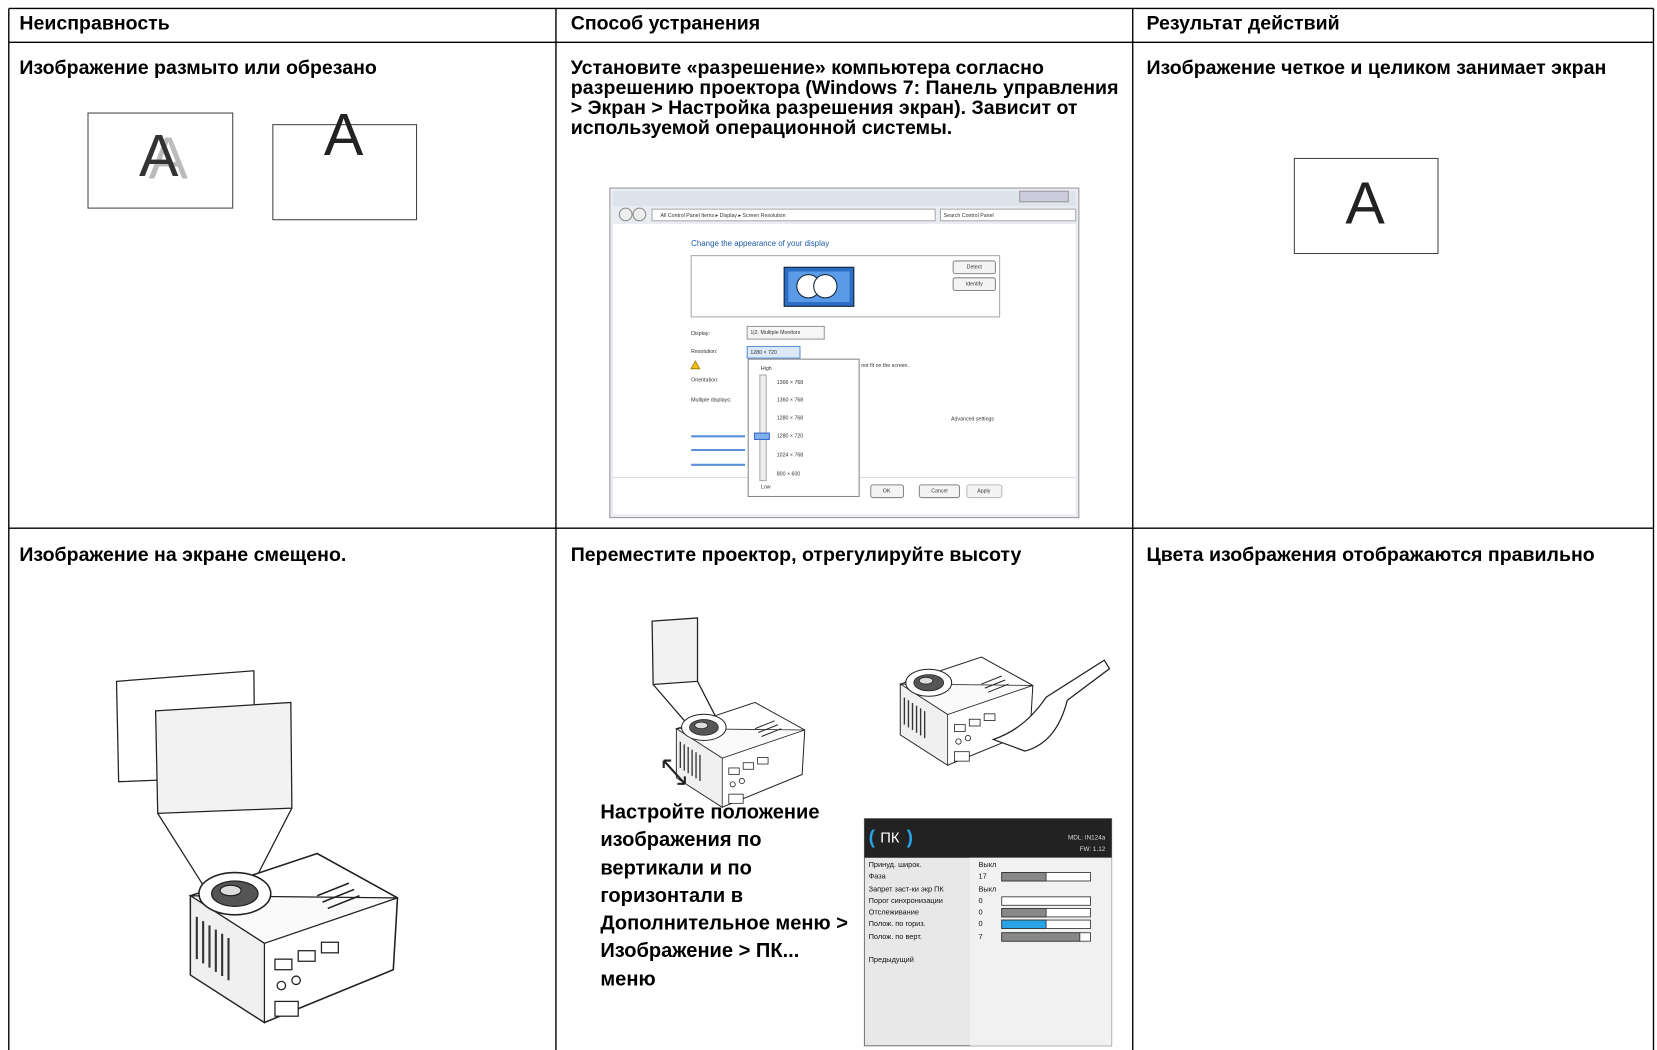  What do you see at coordinates (790, 401) in the screenshot?
I see `resolution-option: 1360 × 768` at bounding box center [790, 401].